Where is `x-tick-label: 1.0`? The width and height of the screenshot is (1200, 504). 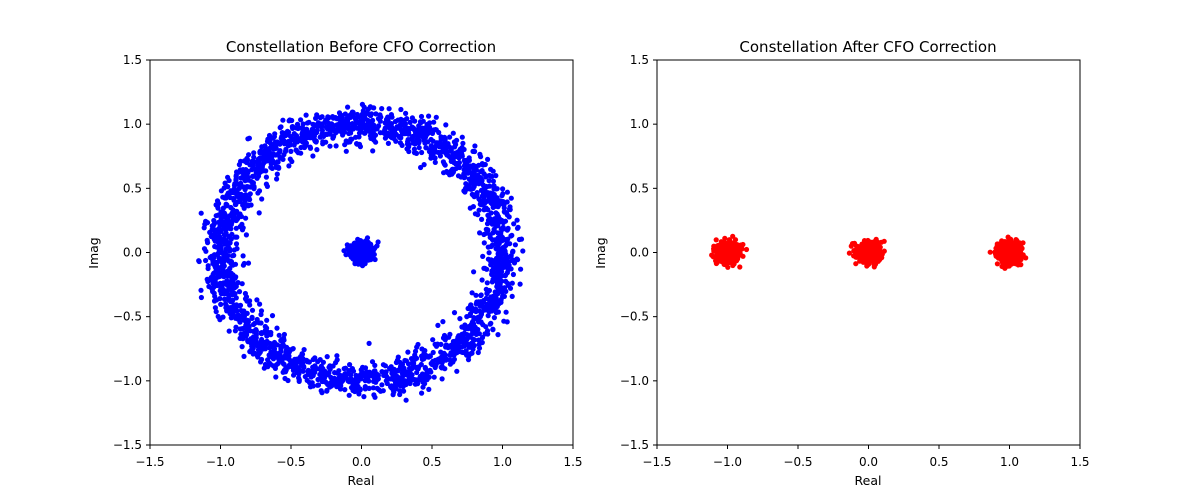
x-tick-label: 1.0 is located at coordinates (1009, 462).